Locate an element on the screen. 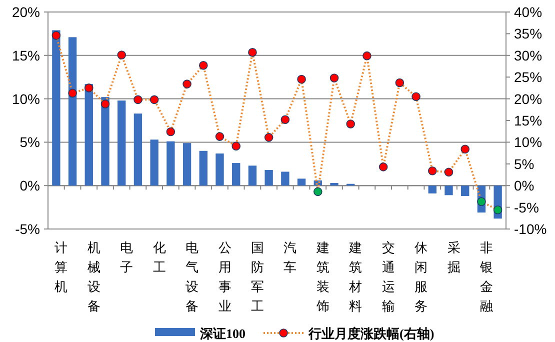  y2-tick-label: 0% is located at coordinates (524, 186).